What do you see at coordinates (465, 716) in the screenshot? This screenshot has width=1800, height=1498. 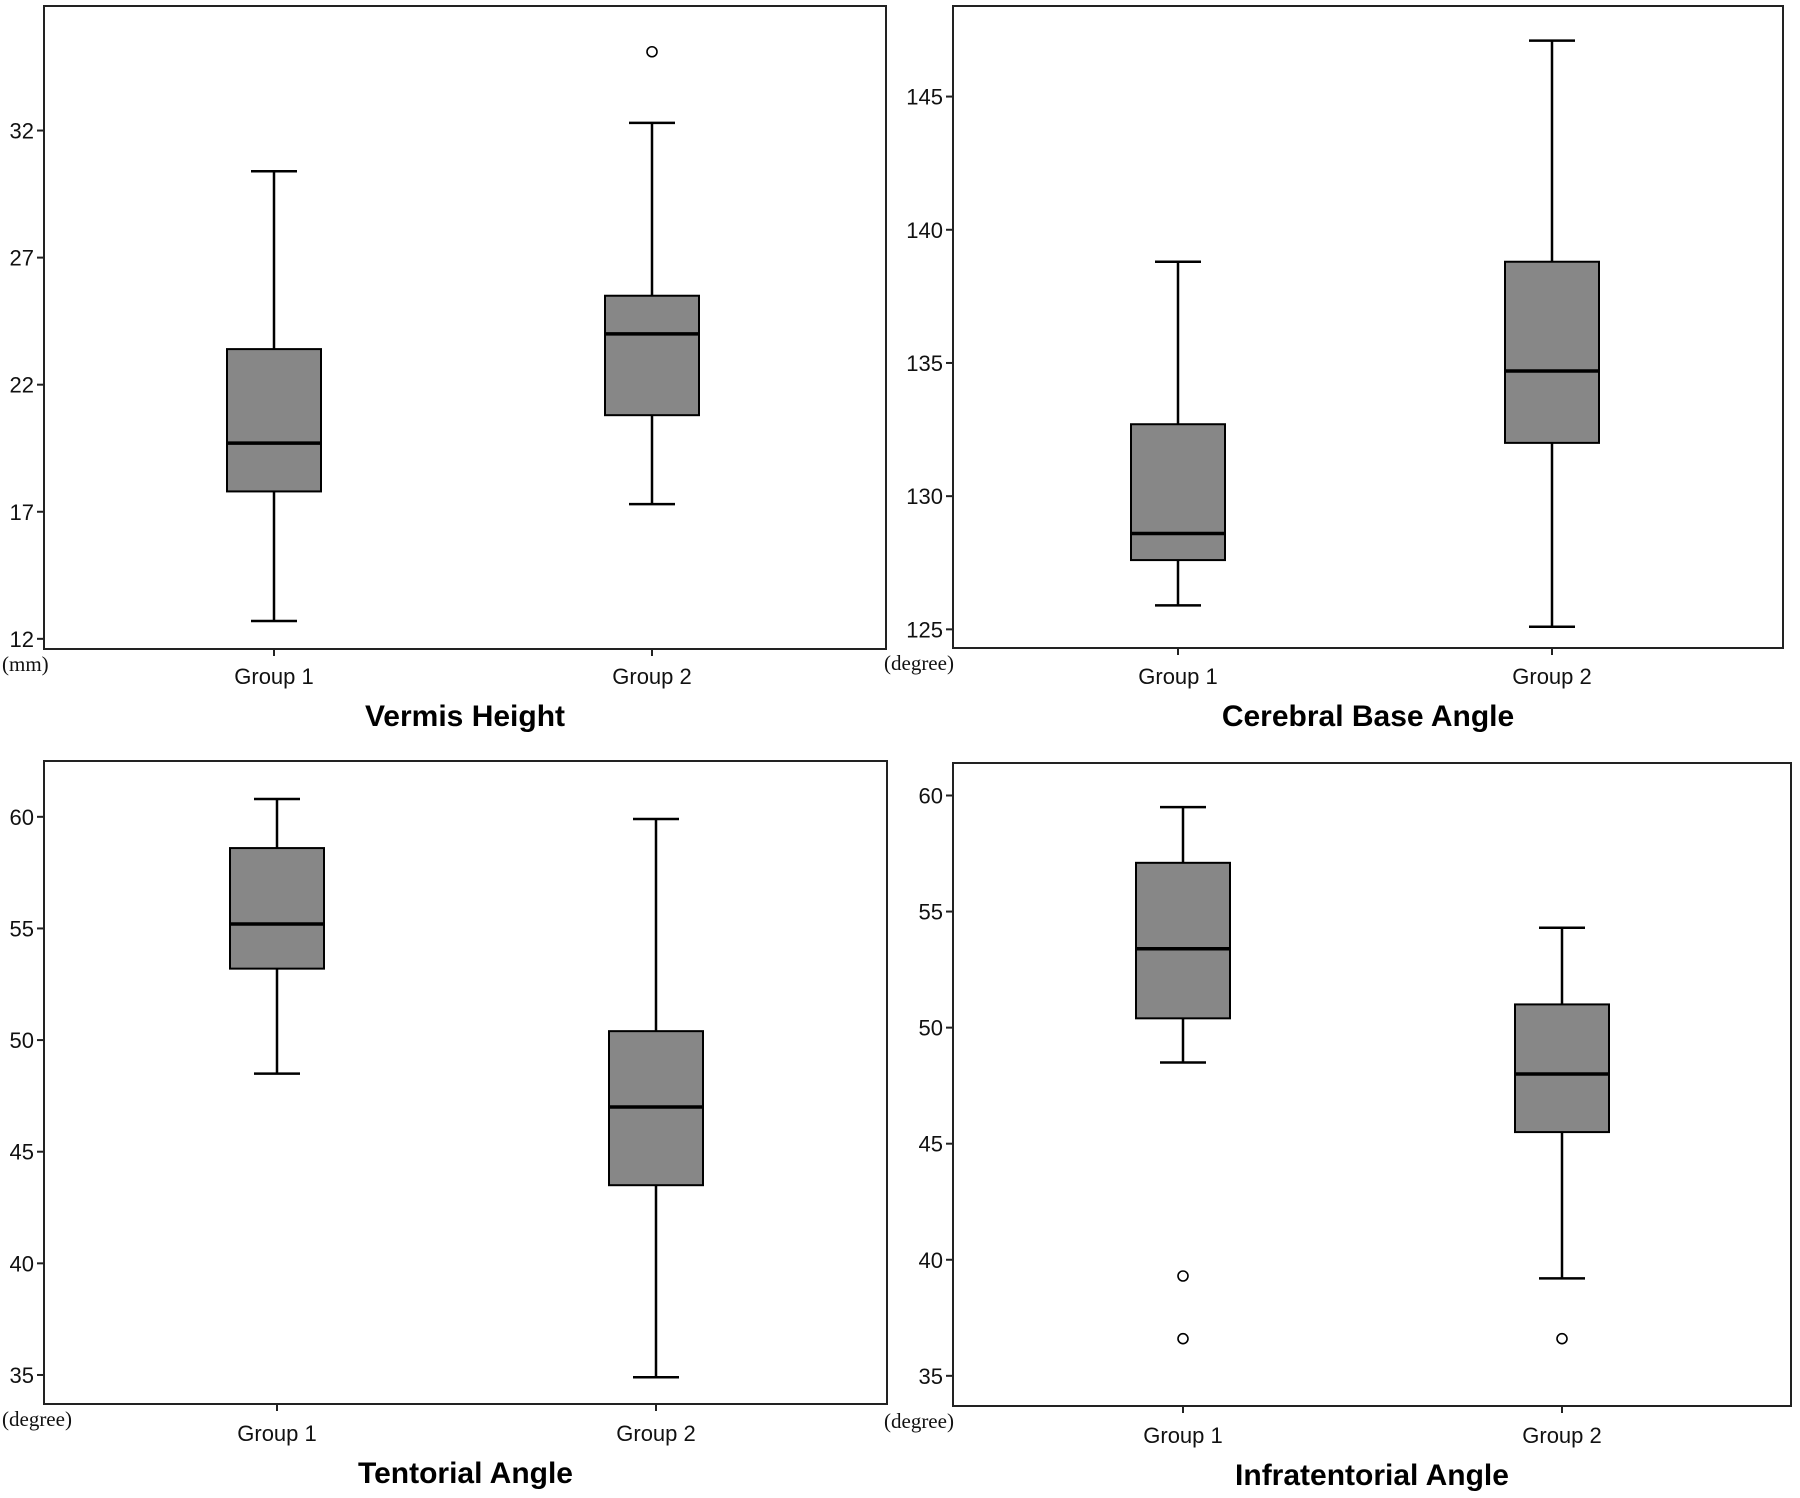 I see `panel-title: Vermis Height` at bounding box center [465, 716].